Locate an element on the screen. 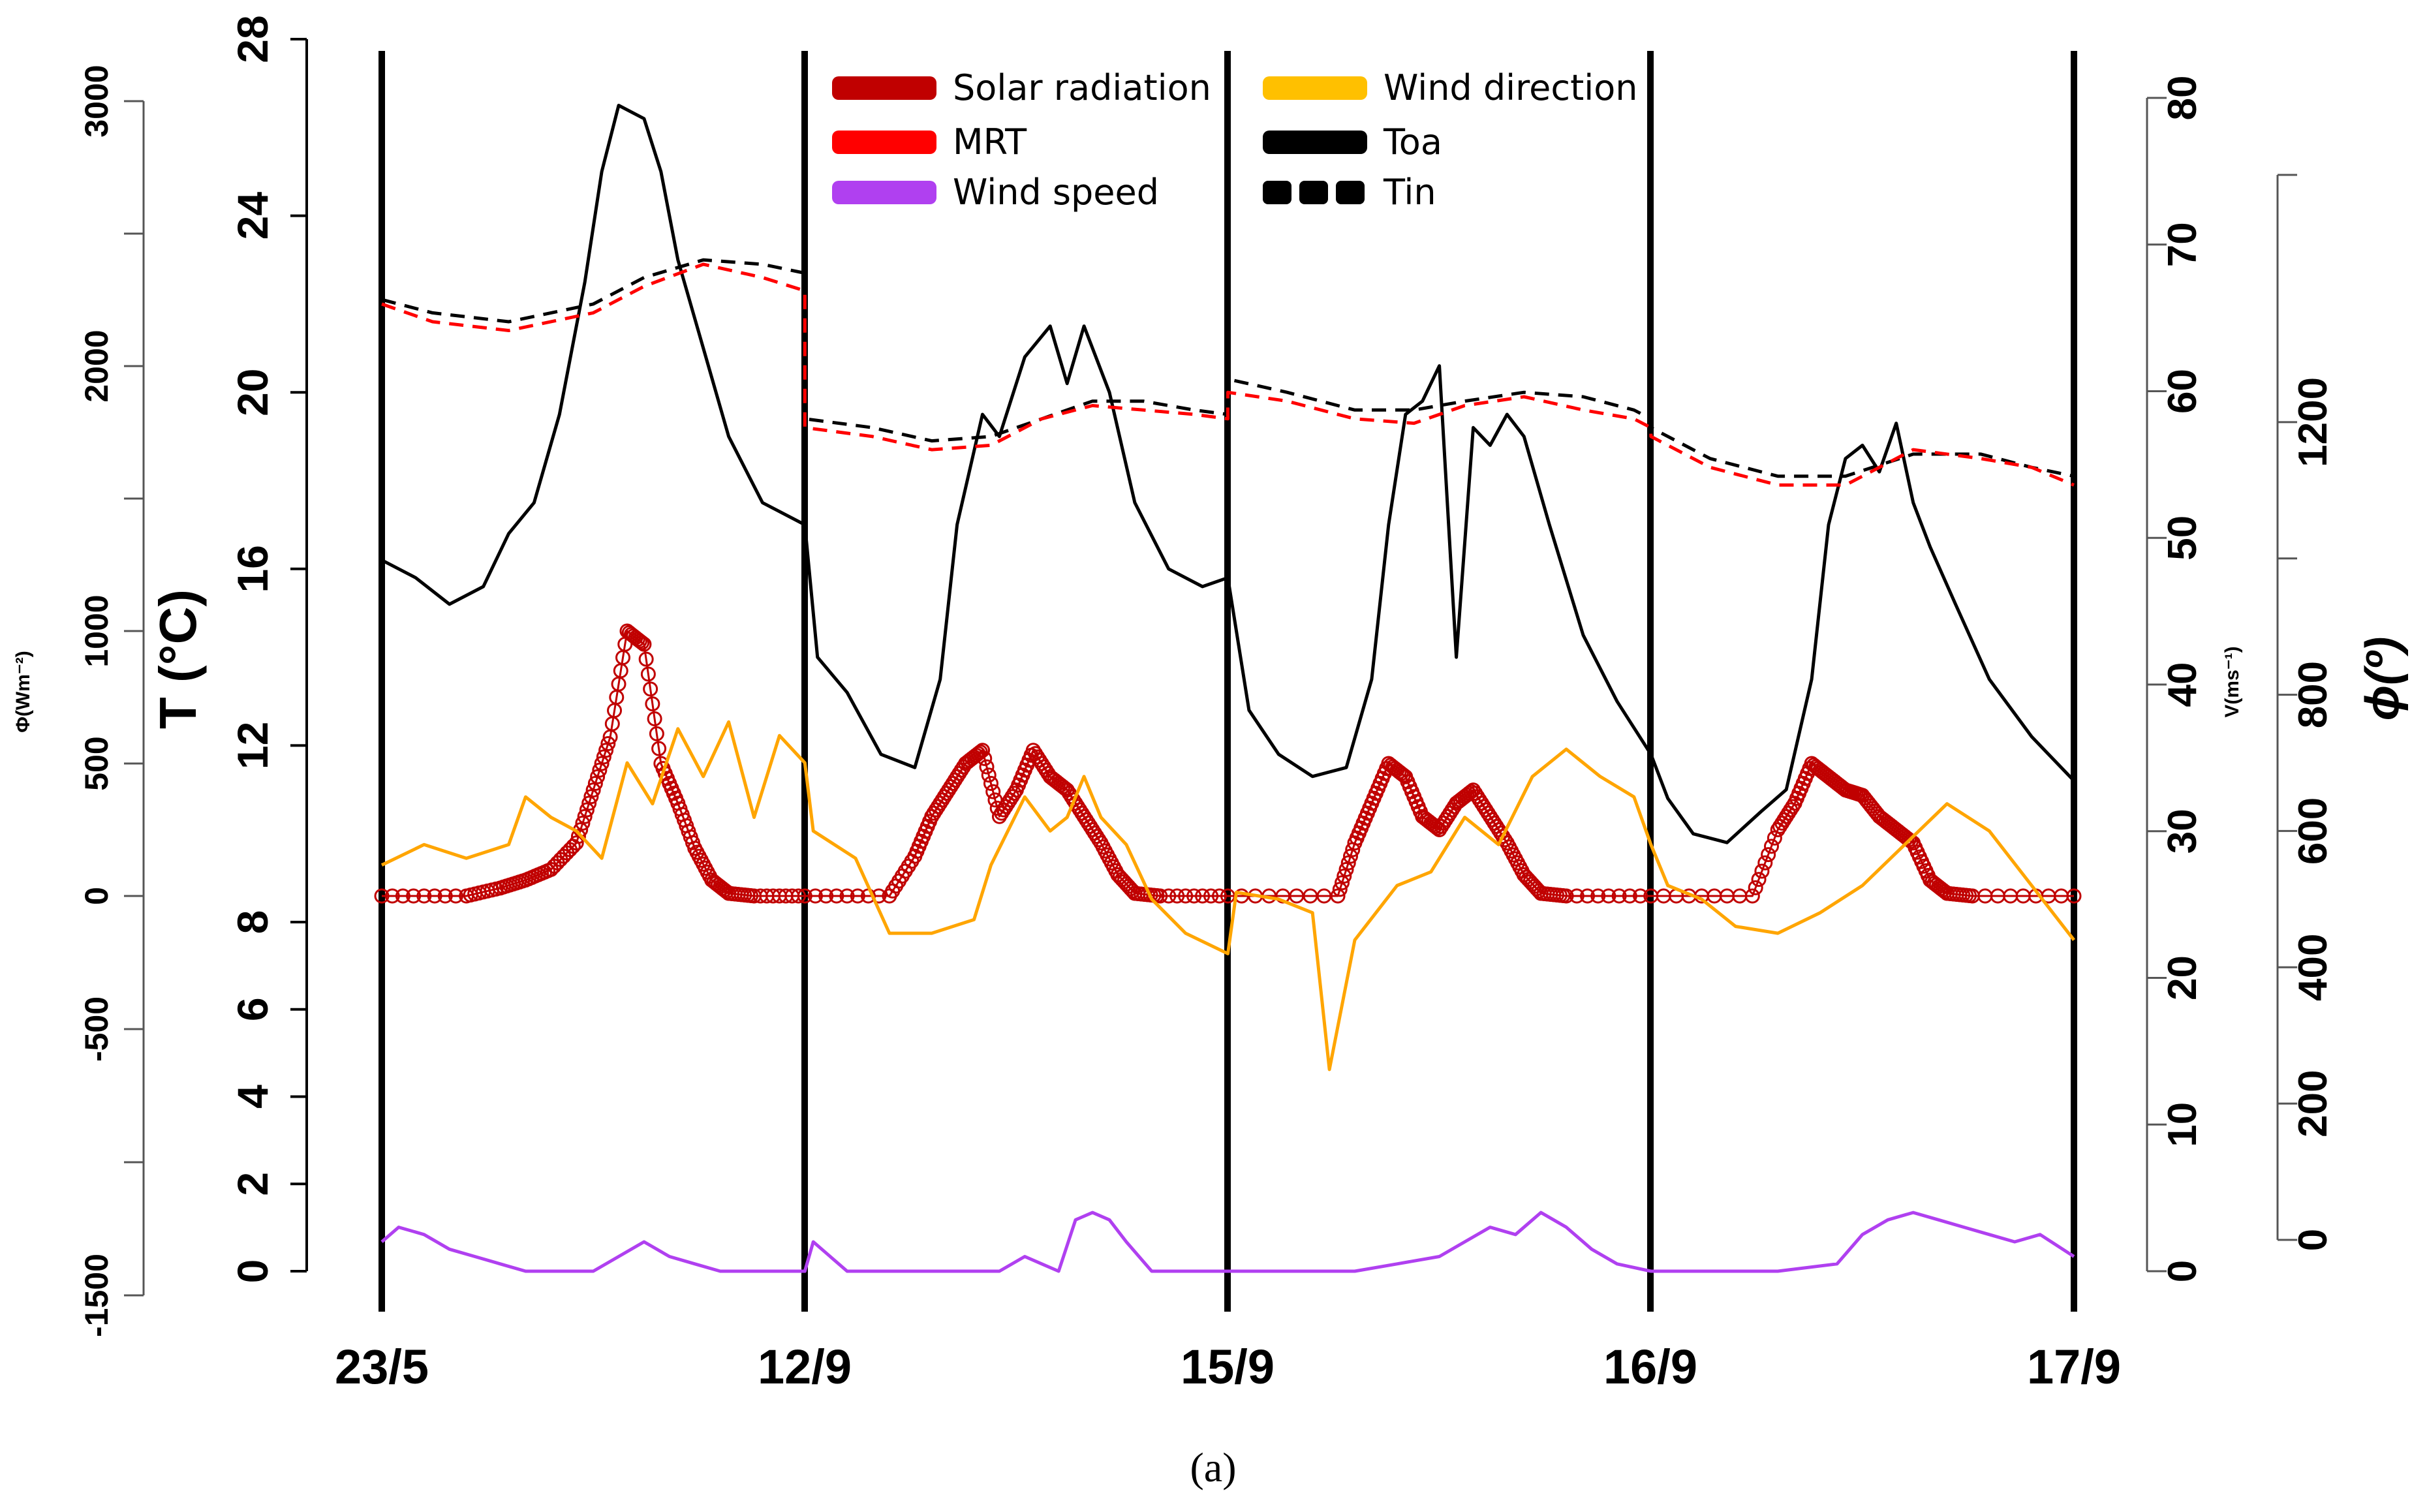 This screenshot has width=2427, height=1512. flux-axis-label: Φ(Wm⁻²) is located at coordinates (23, 691).